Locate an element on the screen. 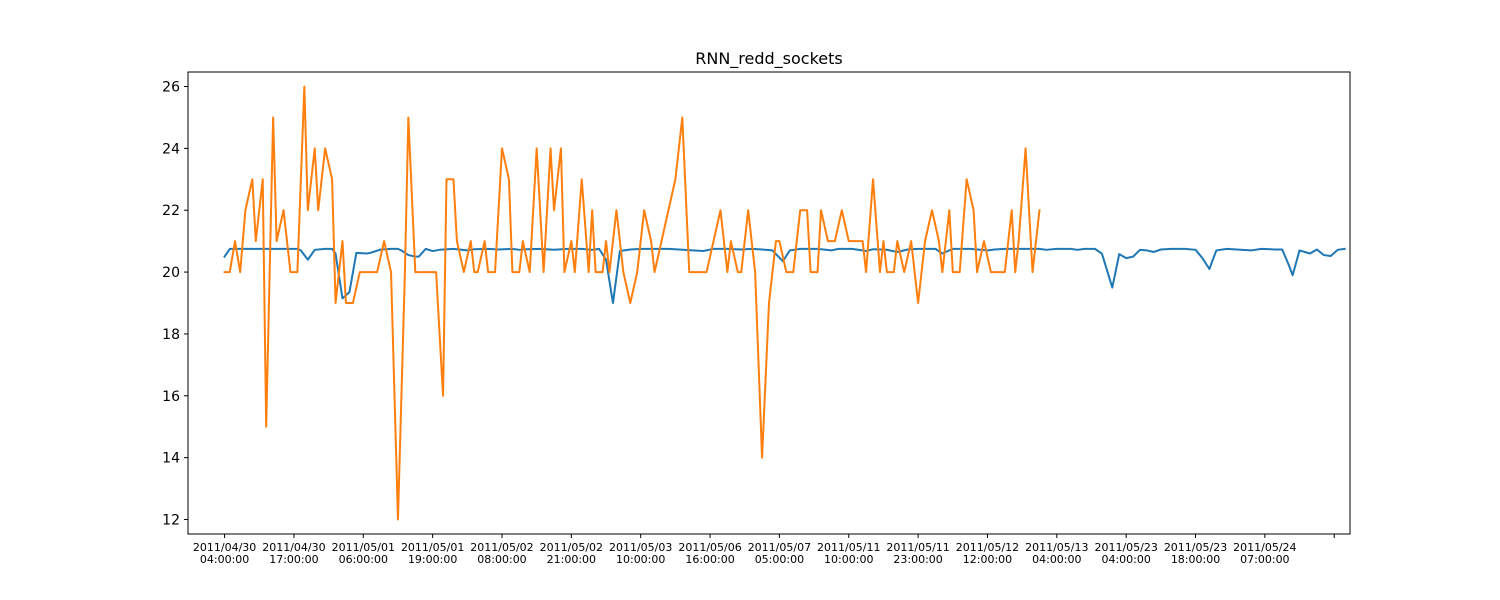 This screenshot has height=600, width=1500. x-tick-label: 2011/05/24 is located at coordinates (1264, 547).